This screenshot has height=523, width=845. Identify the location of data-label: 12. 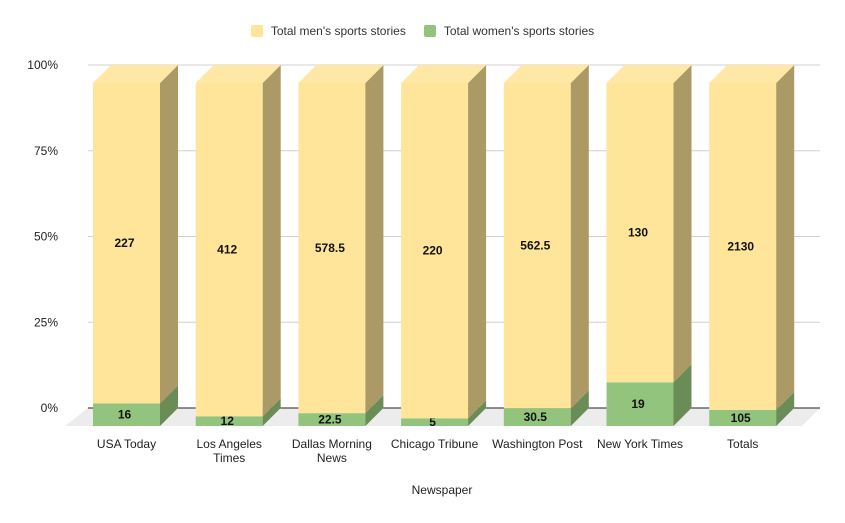
(228, 421).